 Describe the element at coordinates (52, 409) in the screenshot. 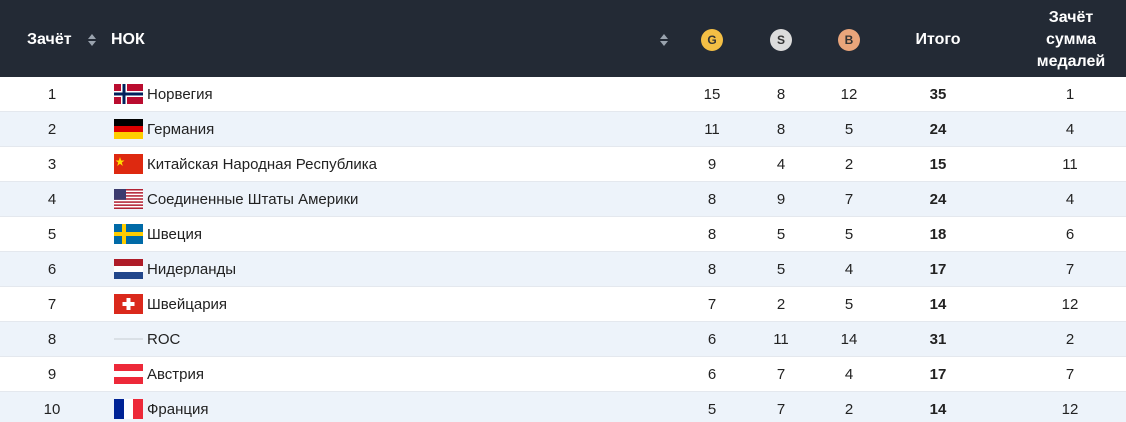

I see `rank: 10` at that location.